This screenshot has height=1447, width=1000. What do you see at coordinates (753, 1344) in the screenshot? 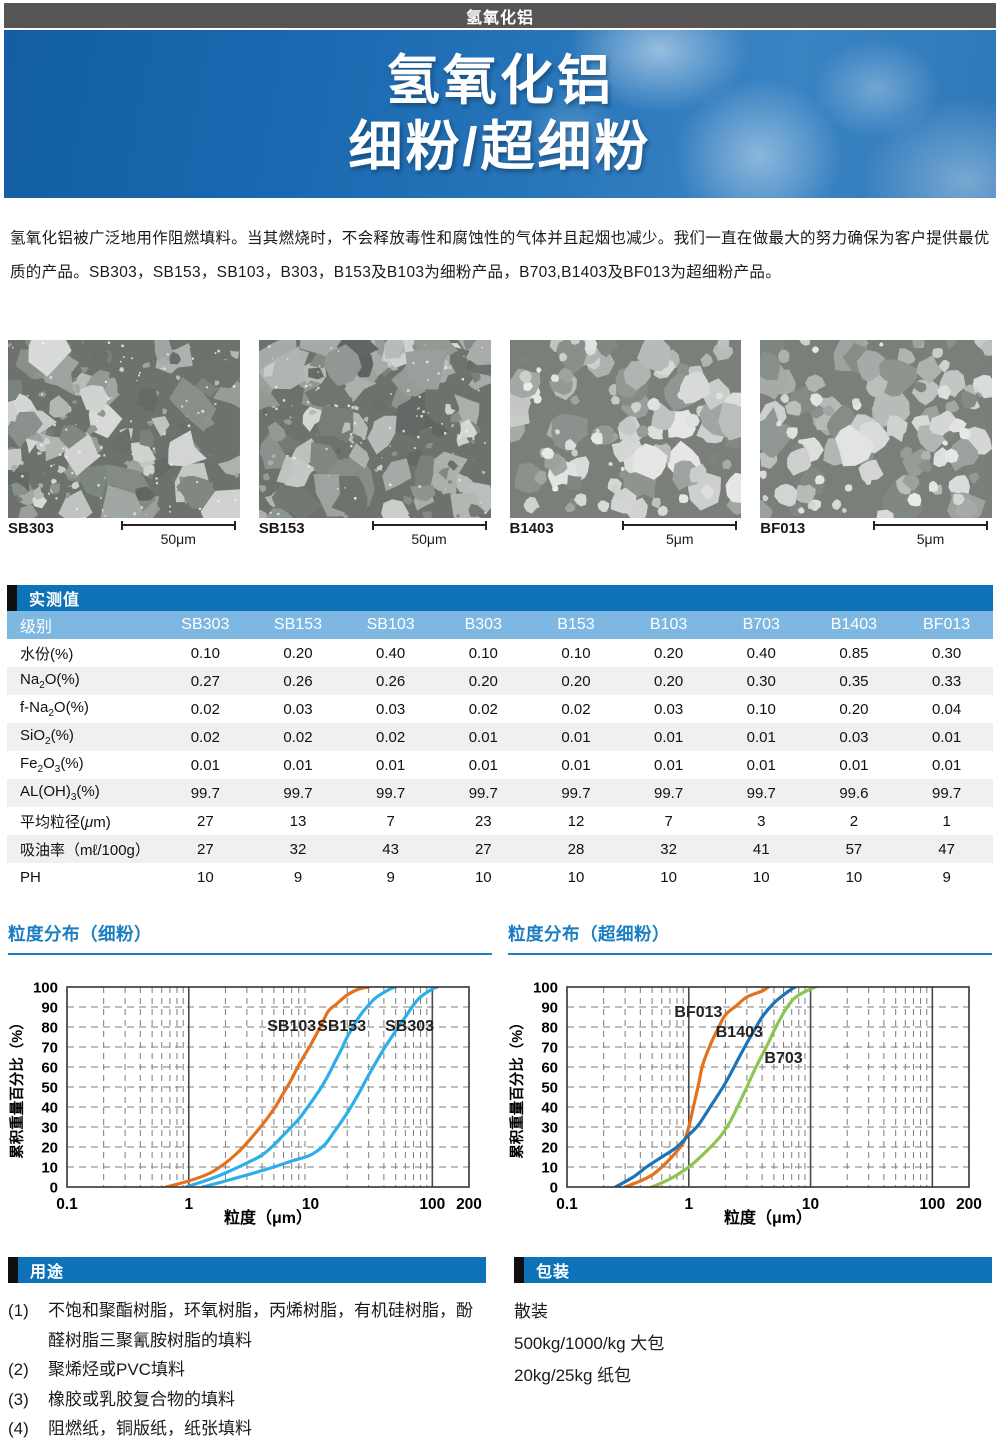
I see `packaging-item: 500kg/1000/kg 大包` at bounding box center [753, 1344].